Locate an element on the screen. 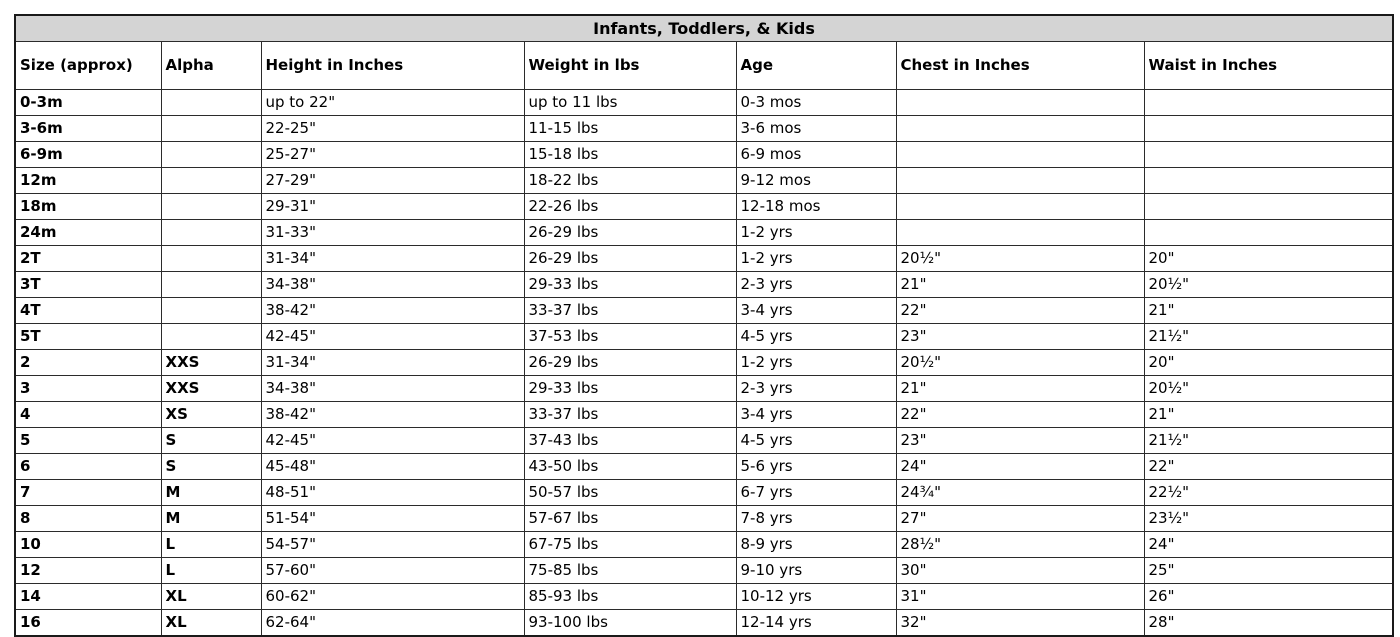 This screenshot has height=637, width=1400. cell-alpha: XXS is located at coordinates (211, 388).